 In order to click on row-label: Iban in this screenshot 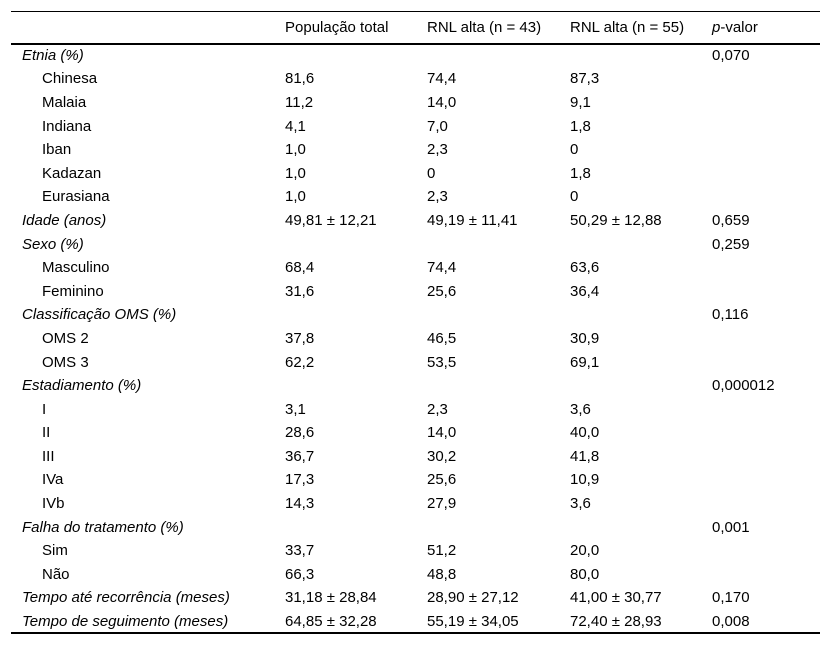, I will do `click(57, 150)`.